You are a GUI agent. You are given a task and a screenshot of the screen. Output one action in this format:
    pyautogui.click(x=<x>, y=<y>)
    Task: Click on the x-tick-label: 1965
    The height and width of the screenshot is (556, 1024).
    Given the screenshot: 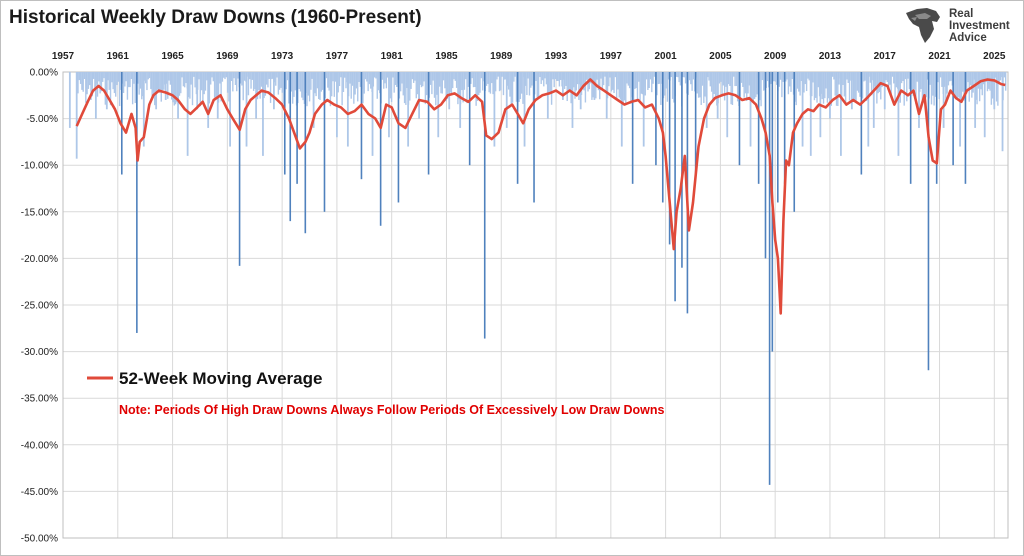 What is the action you would take?
    pyautogui.click(x=172, y=56)
    